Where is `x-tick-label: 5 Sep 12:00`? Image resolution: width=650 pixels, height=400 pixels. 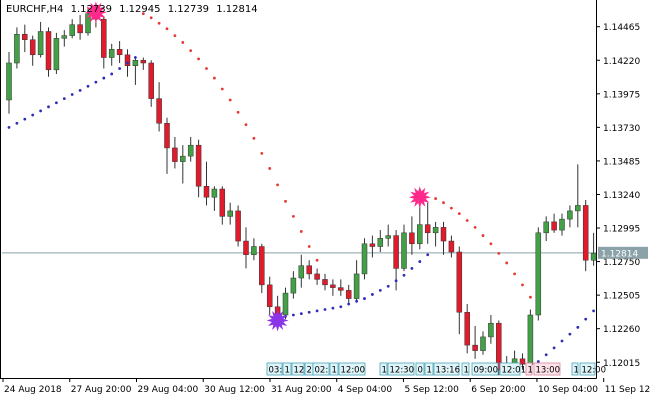 x-tick-label: 5 Sep 12:00 is located at coordinates (431, 390).